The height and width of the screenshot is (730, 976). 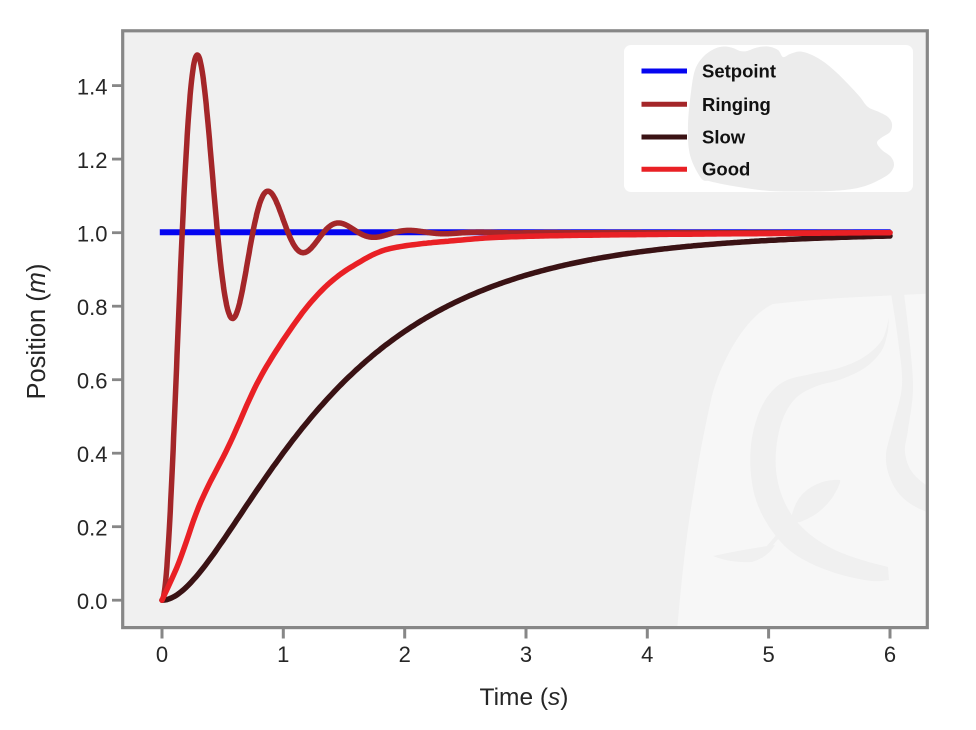 What do you see at coordinates (162, 654) in the screenshot?
I see `svg-text: 0` at bounding box center [162, 654].